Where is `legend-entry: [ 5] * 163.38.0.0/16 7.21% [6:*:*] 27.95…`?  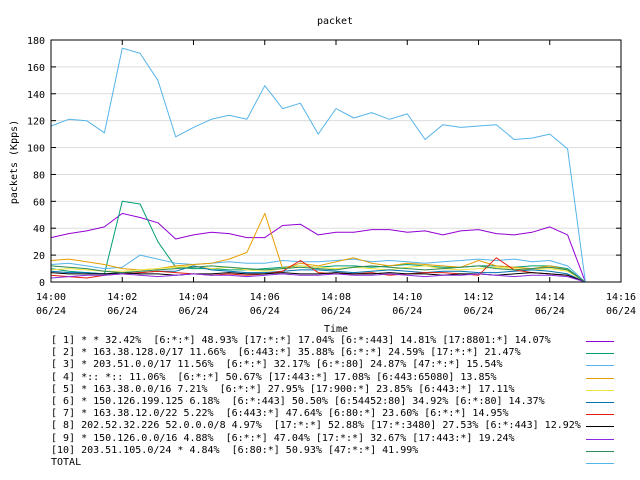 legend-entry: [ 5] * 163.38.0.0/16 7.21% [6:*:*] 27.95… is located at coordinates (320, 390).